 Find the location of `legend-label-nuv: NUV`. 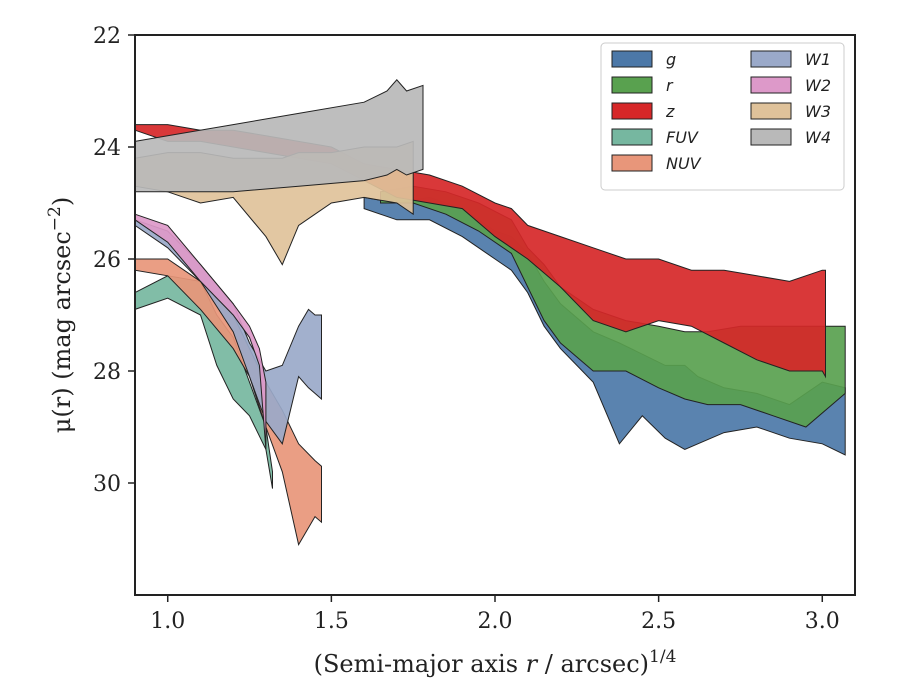

legend-label-nuv: NUV is located at coordinates (684, 163).